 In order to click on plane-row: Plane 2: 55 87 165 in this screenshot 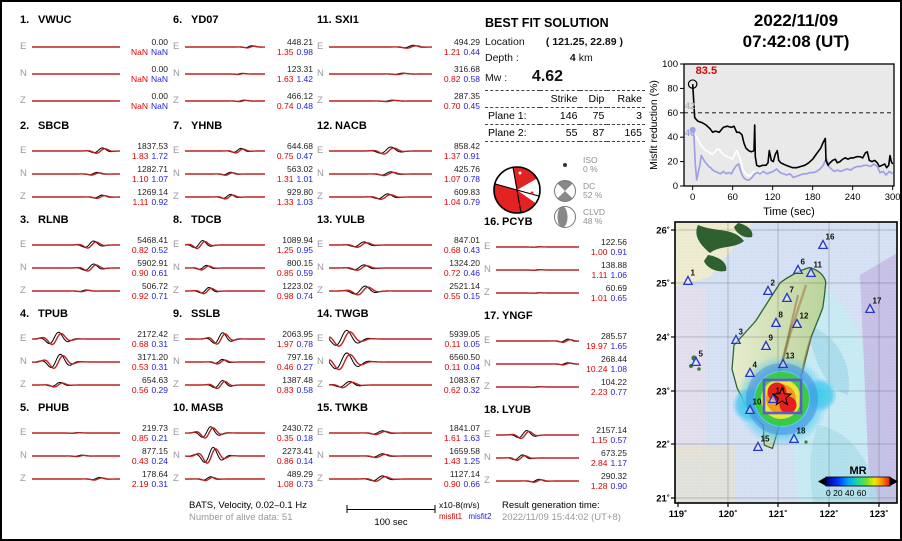, I will do `click(565, 133)`.